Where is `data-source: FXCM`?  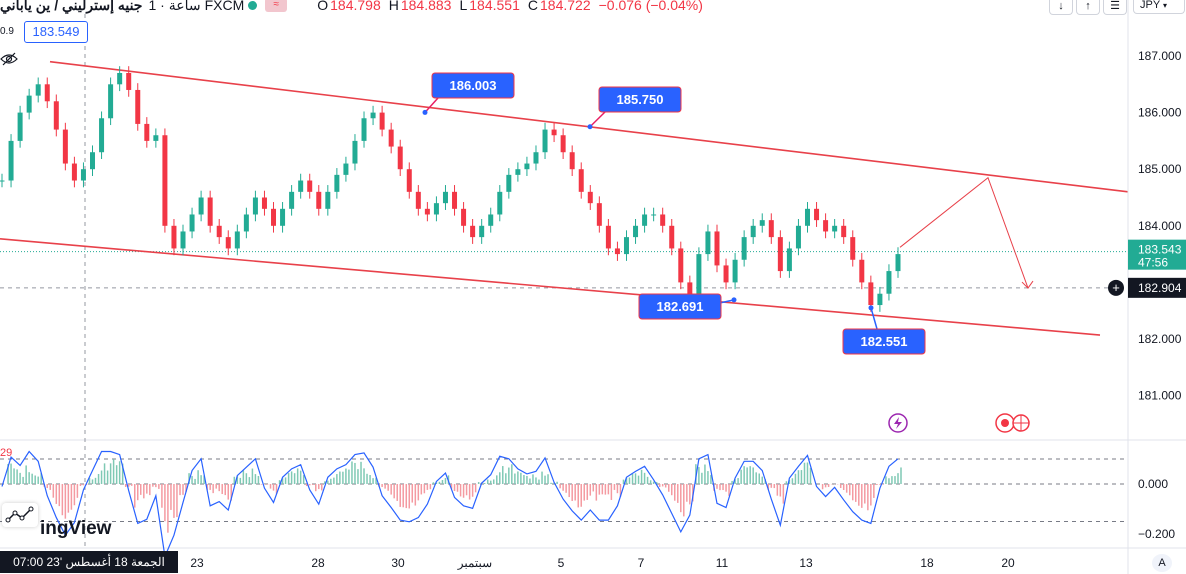 data-source: FXCM is located at coordinates (224, 6).